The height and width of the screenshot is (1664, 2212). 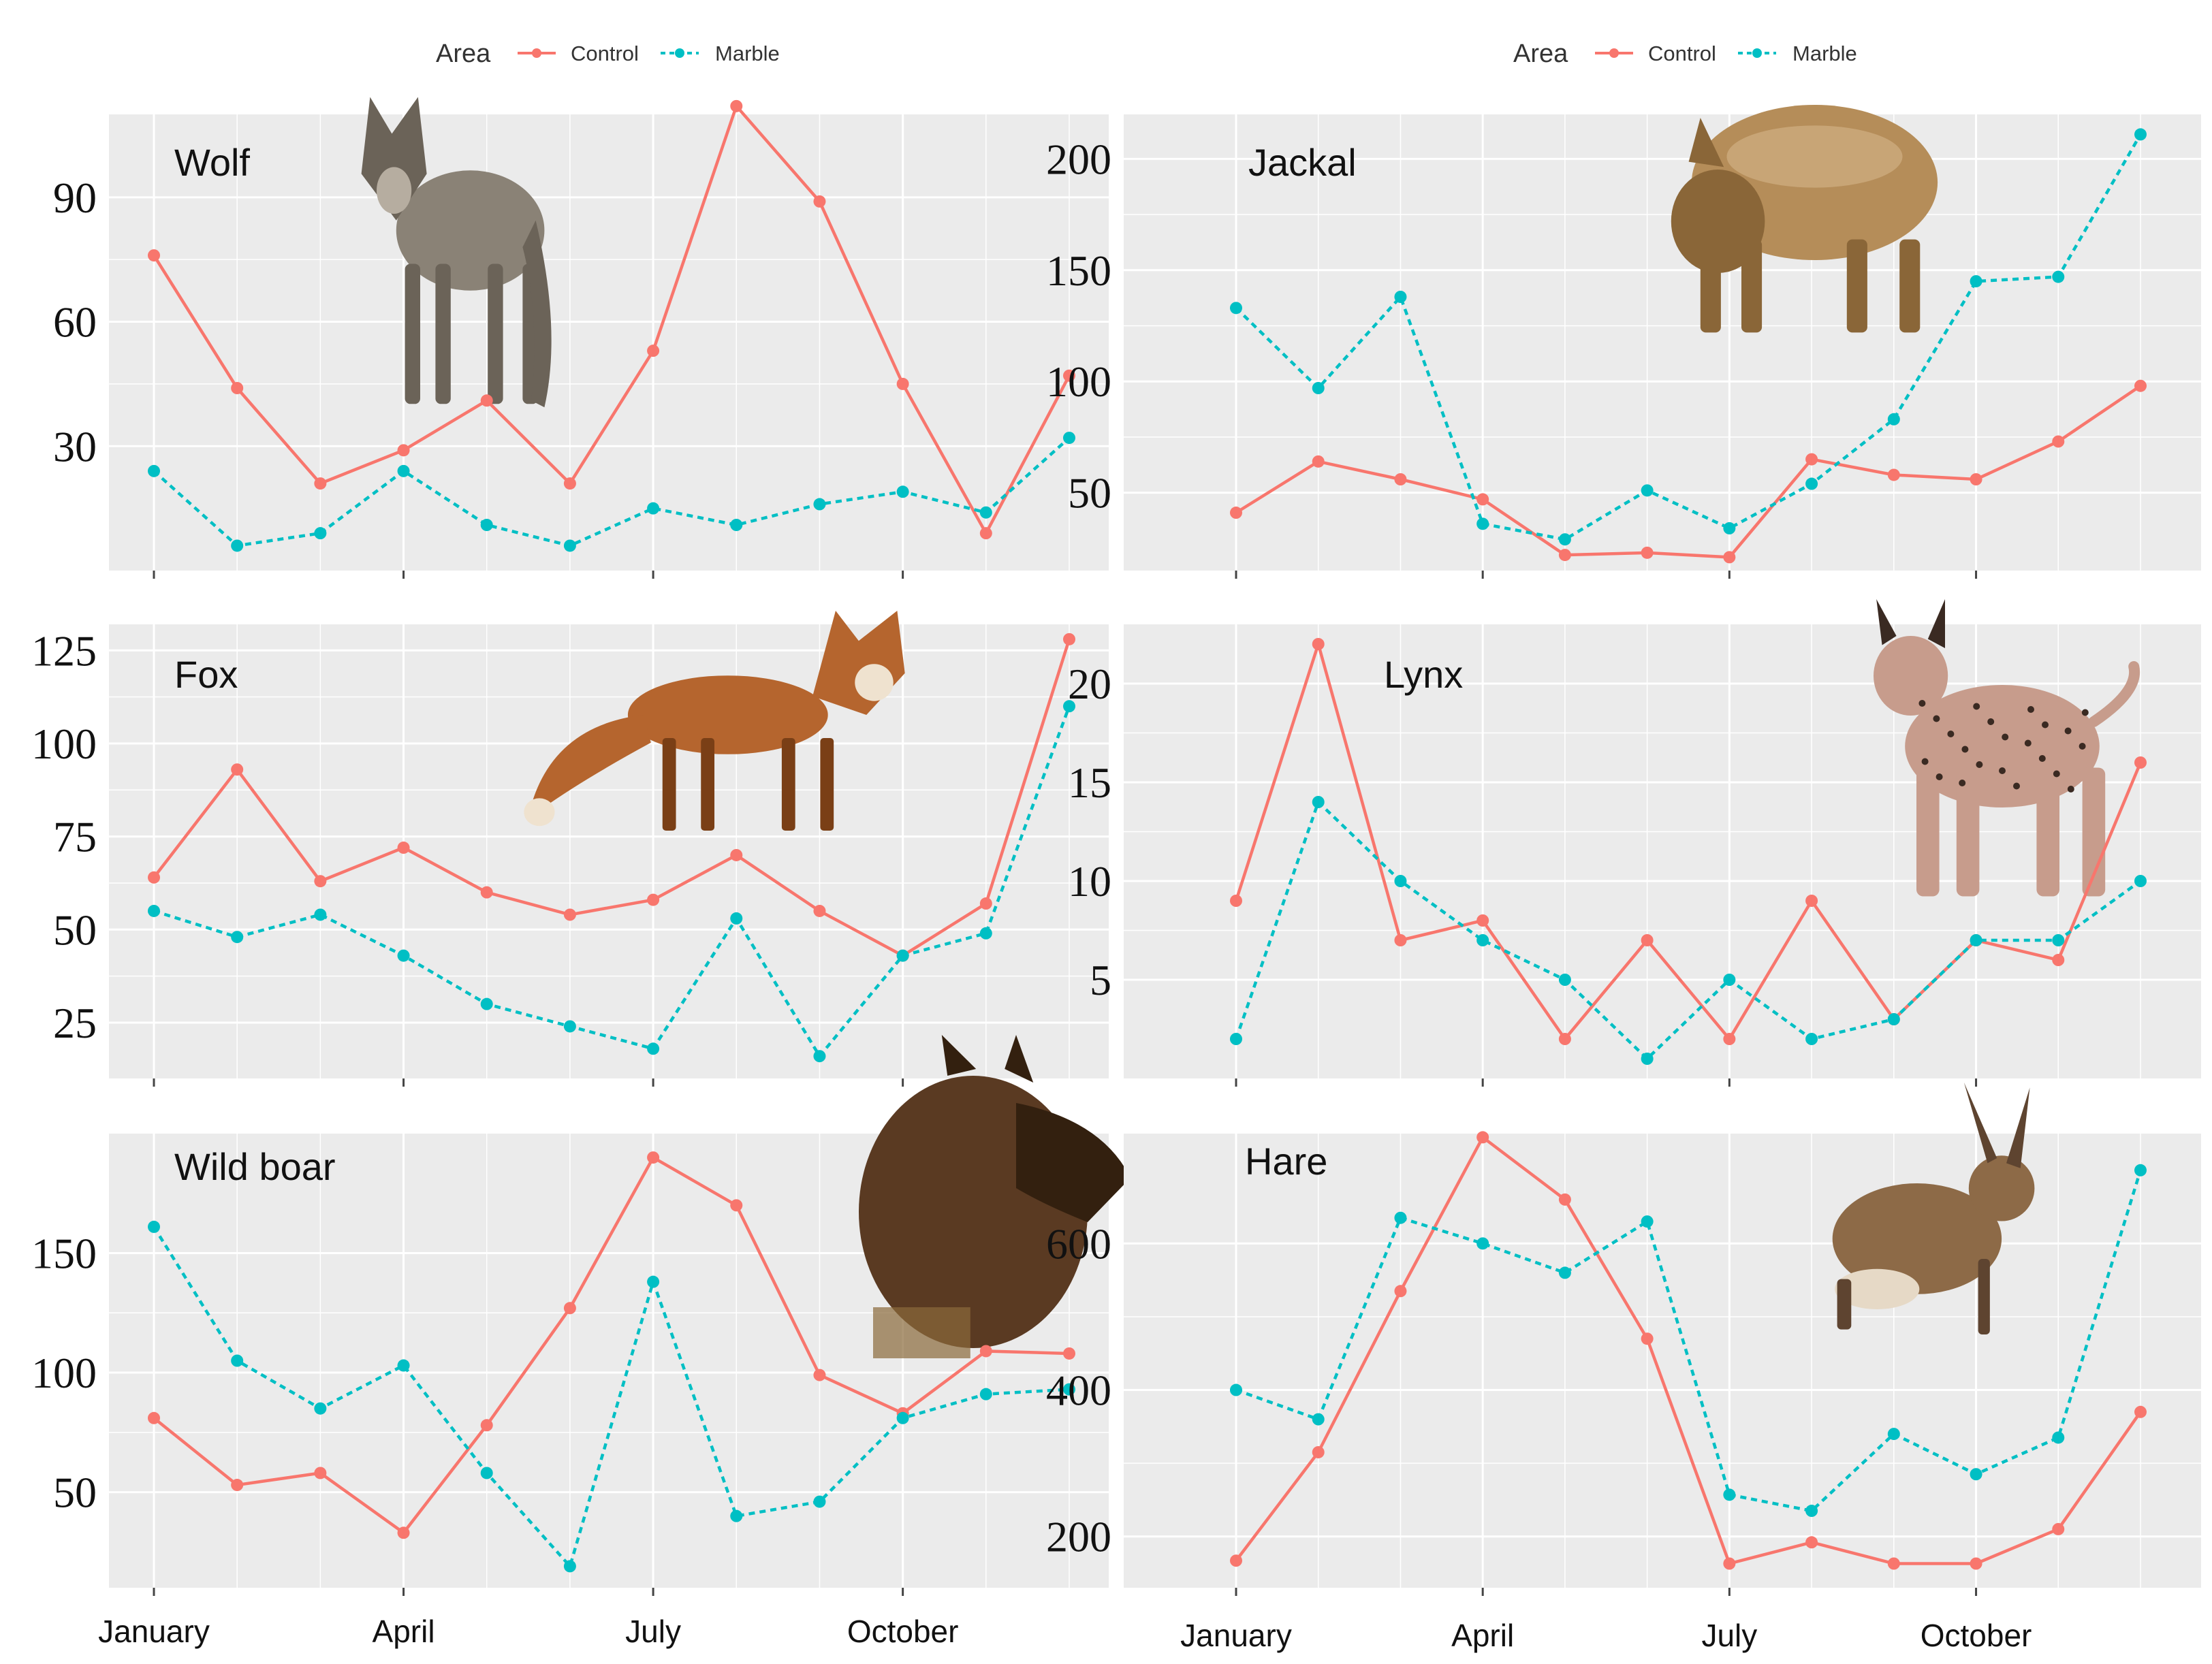 What do you see at coordinates (1089, 782) in the screenshot?
I see `y-tick-label: 15` at bounding box center [1089, 782].